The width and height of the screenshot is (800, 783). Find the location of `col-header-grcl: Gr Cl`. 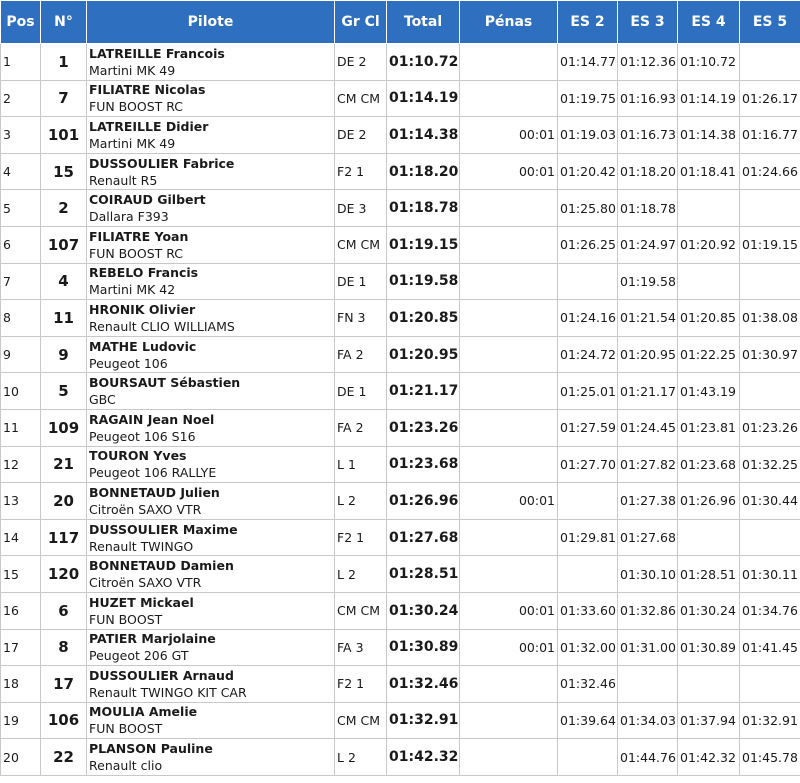

col-header-grcl: Gr Cl is located at coordinates (360, 22).